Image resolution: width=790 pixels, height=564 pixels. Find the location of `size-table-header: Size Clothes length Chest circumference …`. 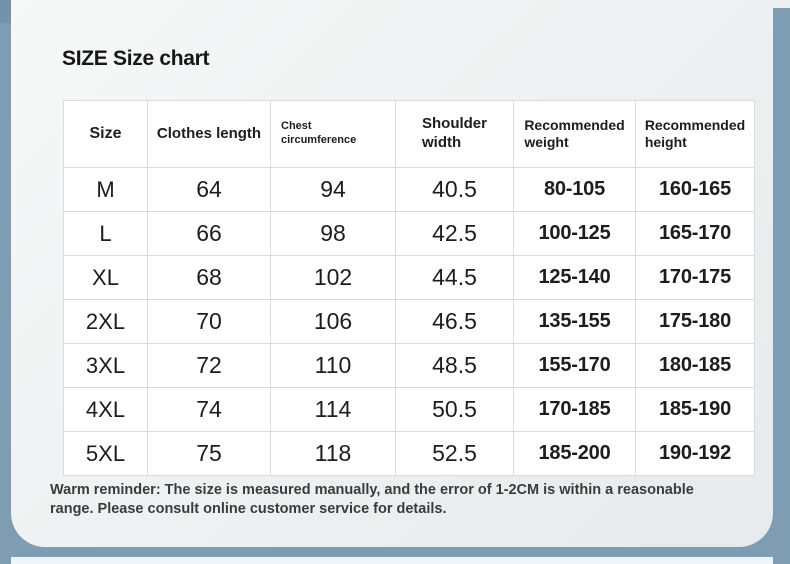

size-table-header: Size Clothes length Chest circumference … is located at coordinates (409, 134).